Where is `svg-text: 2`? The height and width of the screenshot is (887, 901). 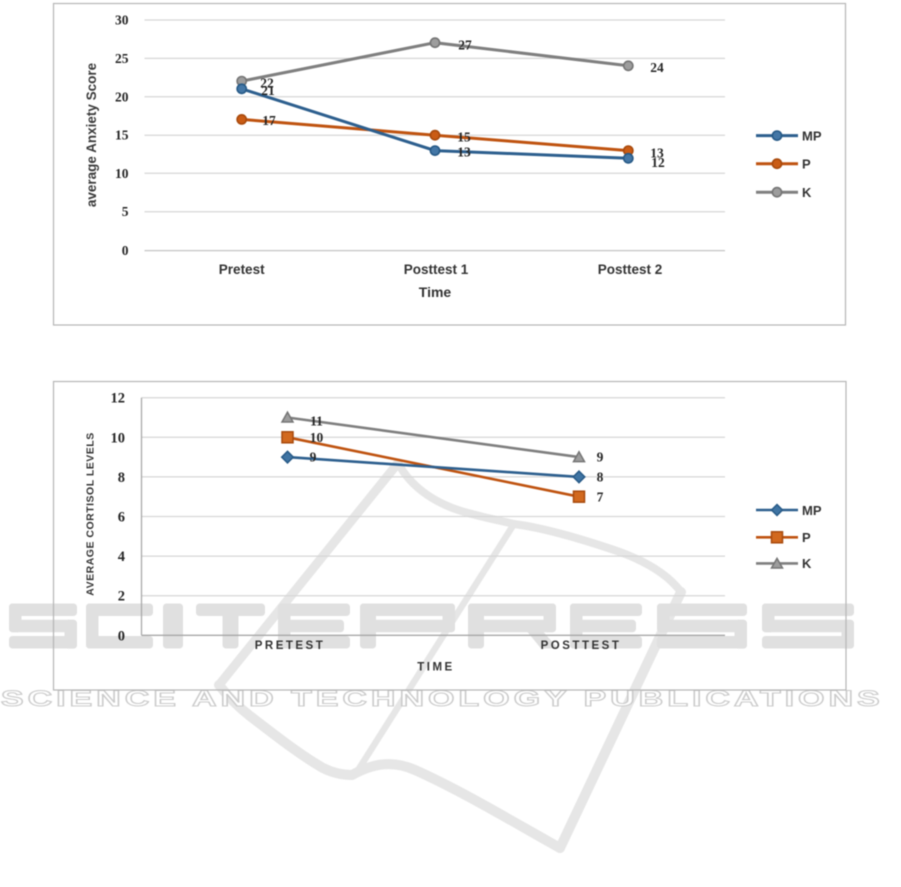 svg-text: 2 is located at coordinates (121, 597).